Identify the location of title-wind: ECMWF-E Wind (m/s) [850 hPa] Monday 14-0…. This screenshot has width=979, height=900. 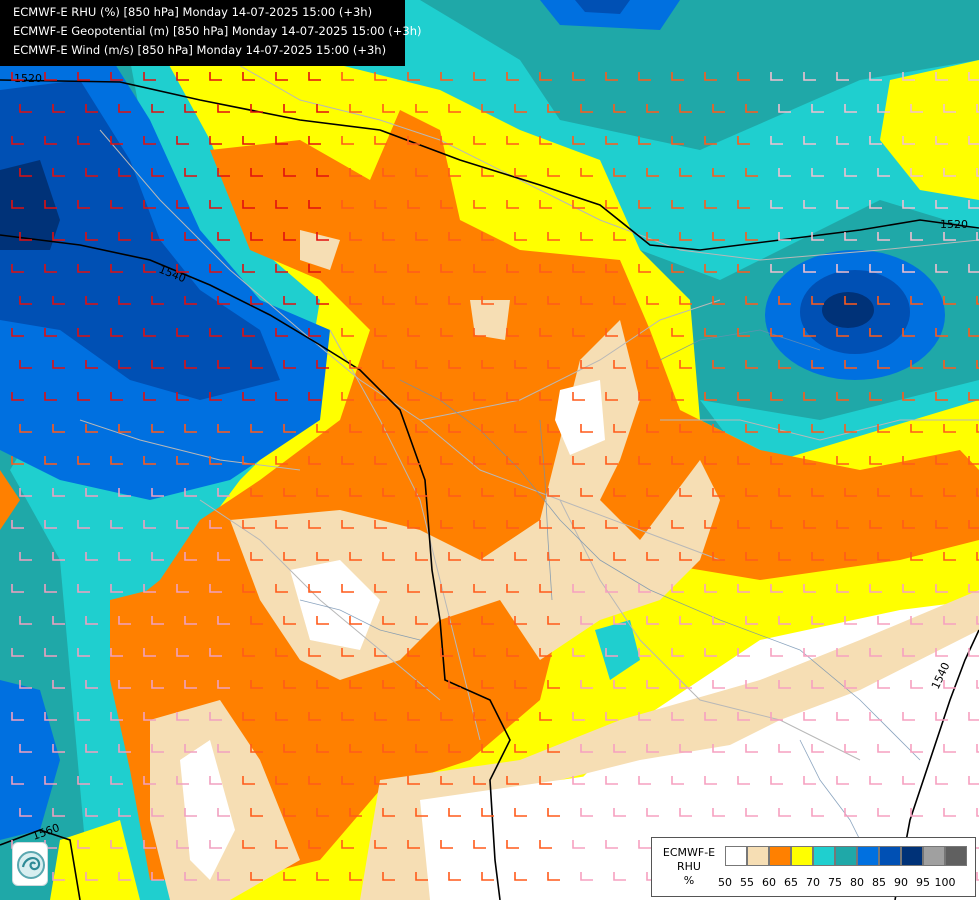
(200, 50).